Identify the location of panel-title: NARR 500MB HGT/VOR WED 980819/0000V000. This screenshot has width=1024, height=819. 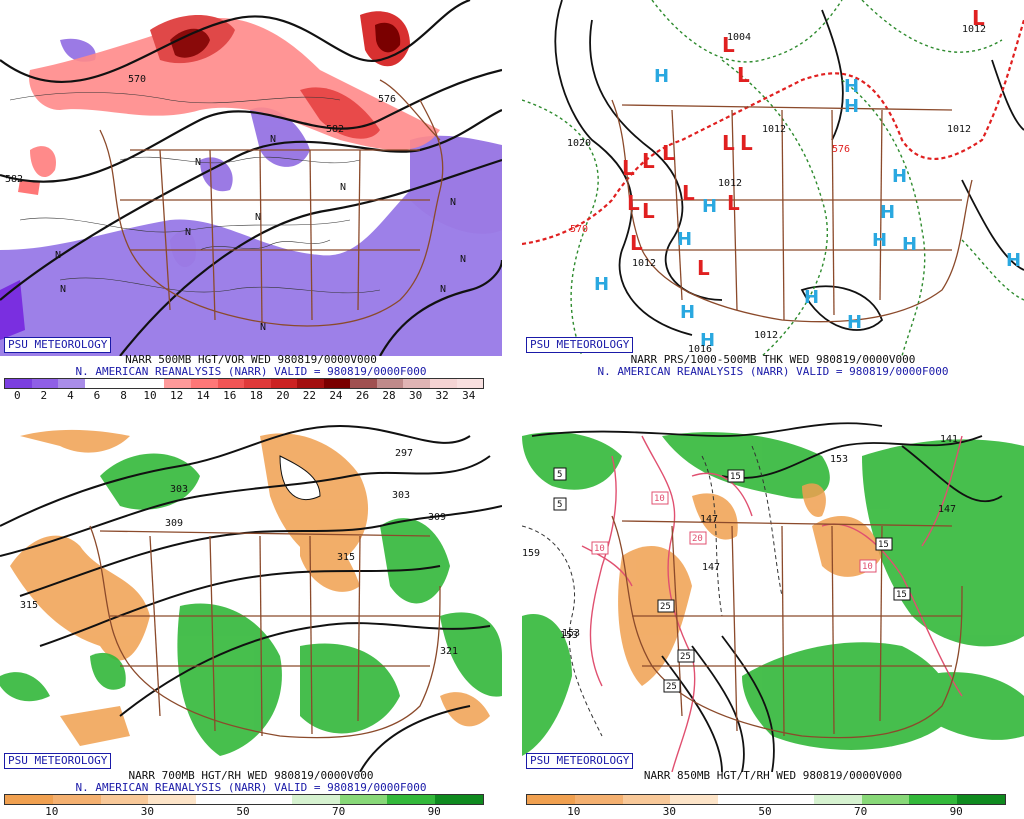
(251, 359).